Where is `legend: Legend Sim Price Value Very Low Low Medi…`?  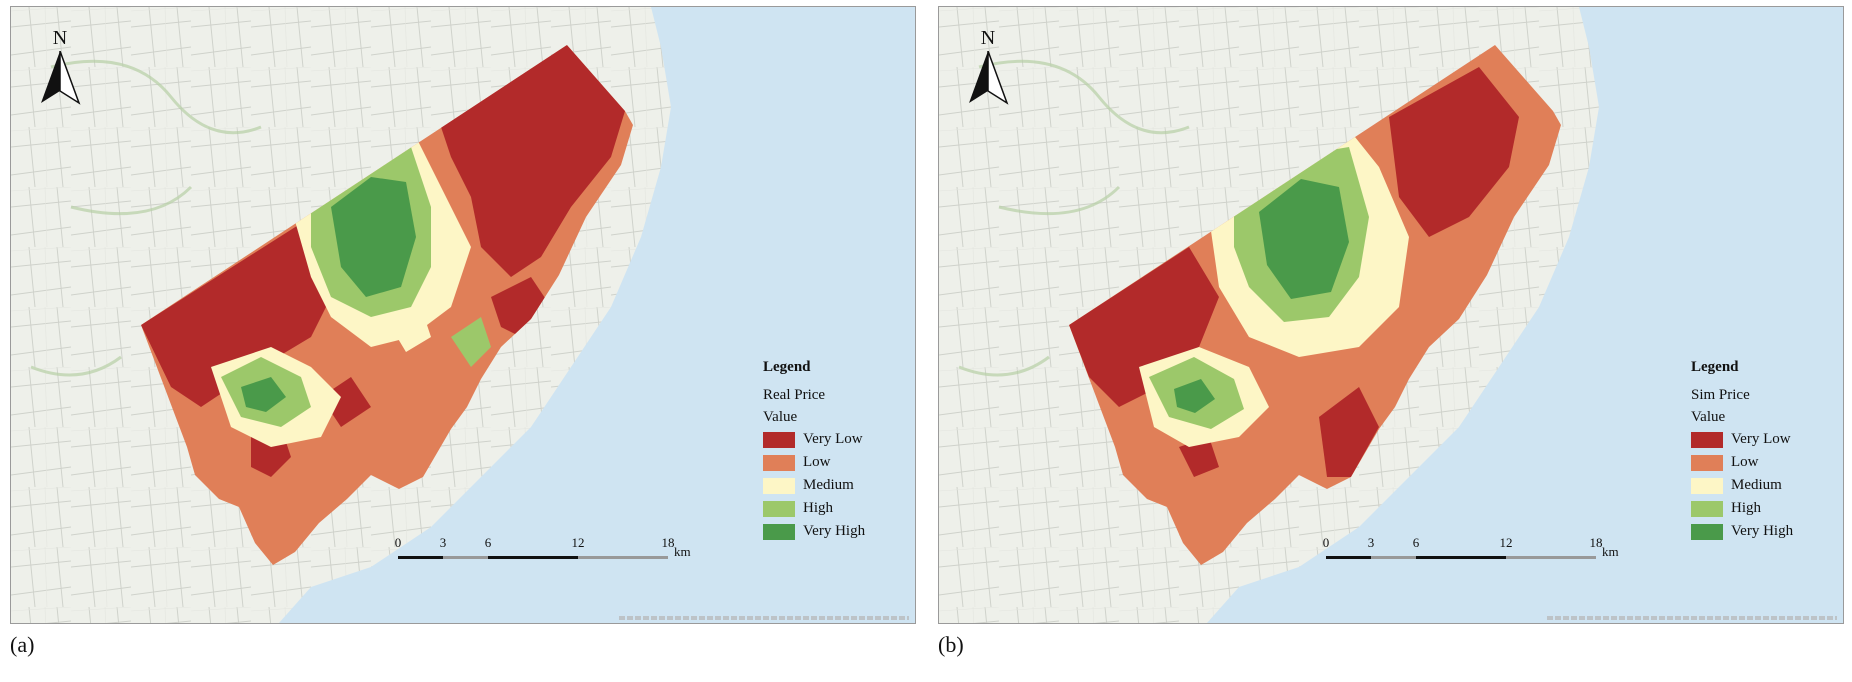
legend: Legend Sim Price Value Very Low Low Medi… is located at coordinates (1766, 451).